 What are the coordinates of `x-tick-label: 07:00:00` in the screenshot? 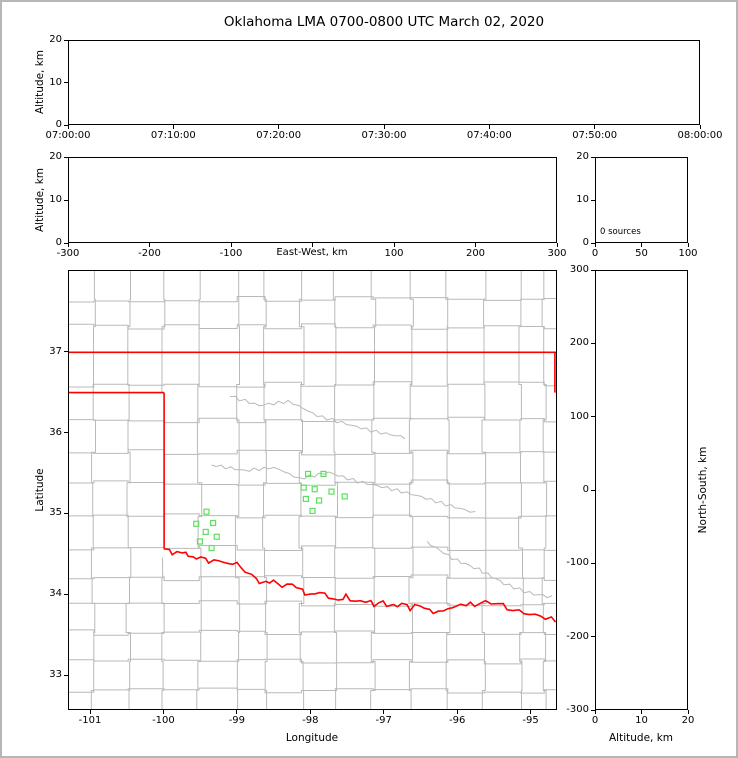 It's located at (68, 135).